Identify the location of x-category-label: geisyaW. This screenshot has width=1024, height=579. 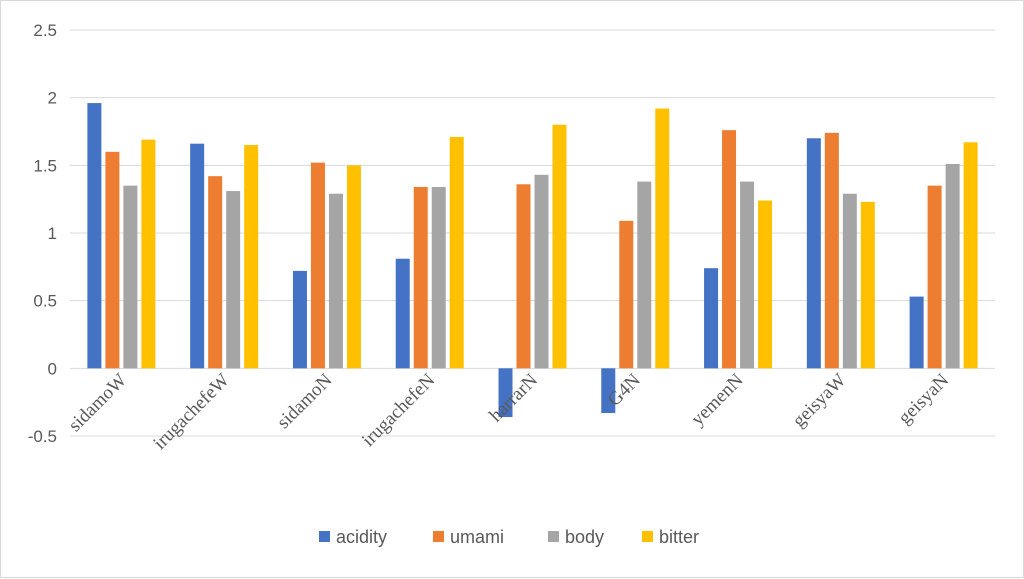
(820, 401).